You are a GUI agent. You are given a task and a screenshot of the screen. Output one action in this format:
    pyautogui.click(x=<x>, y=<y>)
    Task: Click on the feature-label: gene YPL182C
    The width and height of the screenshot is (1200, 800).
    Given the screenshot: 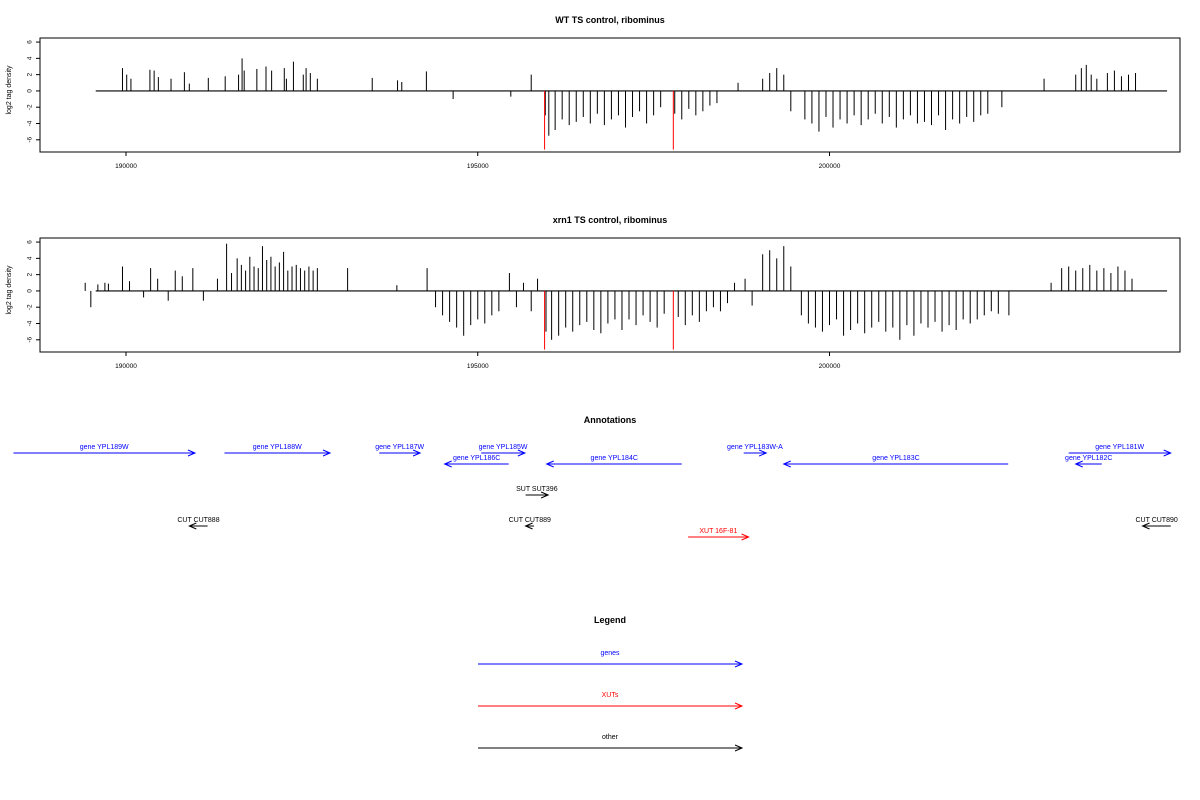 What is the action you would take?
    pyautogui.click(x=1088, y=458)
    